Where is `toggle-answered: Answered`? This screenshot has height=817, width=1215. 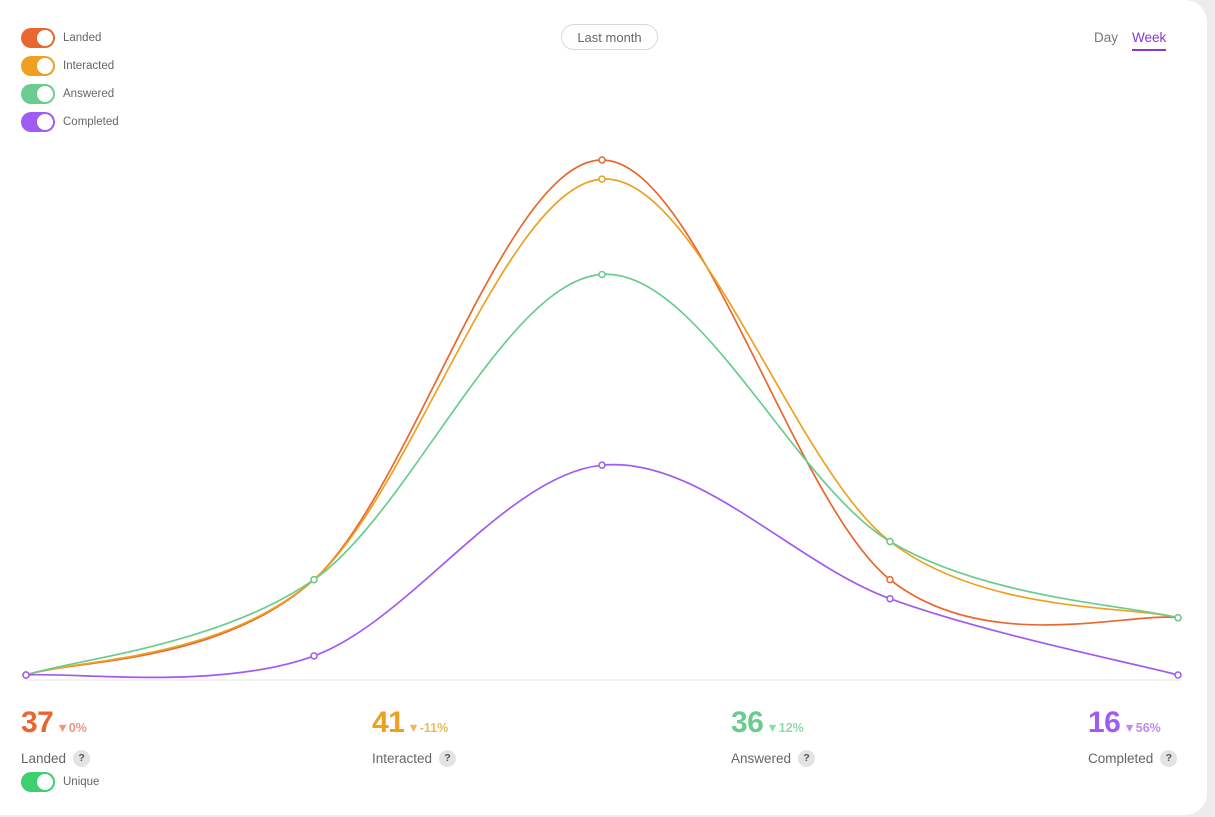 toggle-answered: Answered is located at coordinates (70, 94).